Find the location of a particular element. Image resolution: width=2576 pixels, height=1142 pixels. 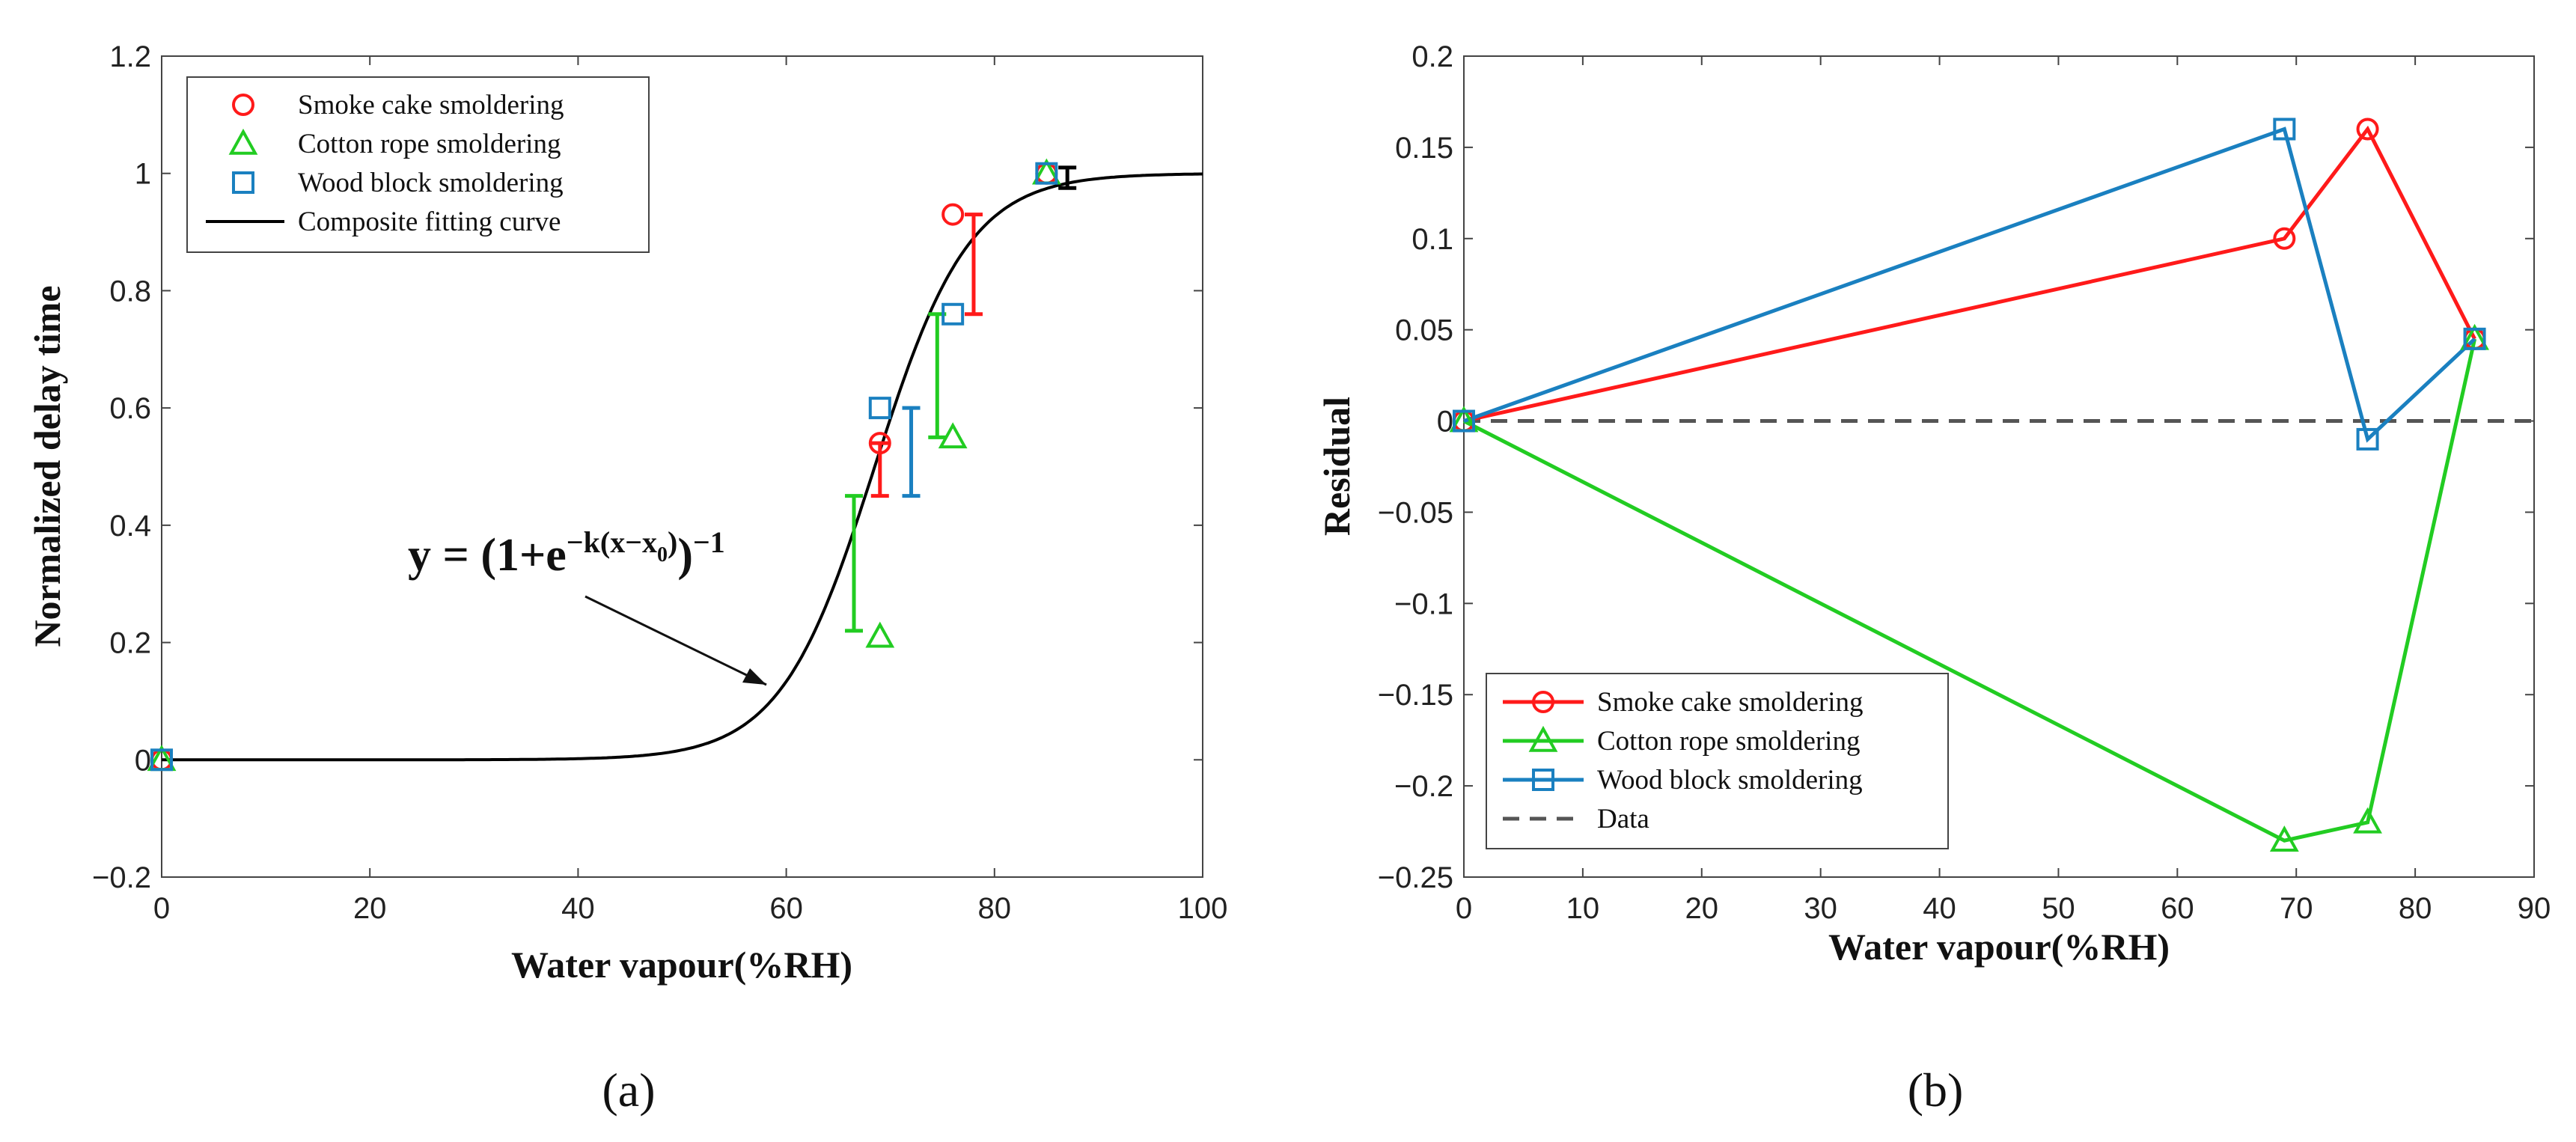

y-tick-label: 0.15 is located at coordinates (1424, 148).